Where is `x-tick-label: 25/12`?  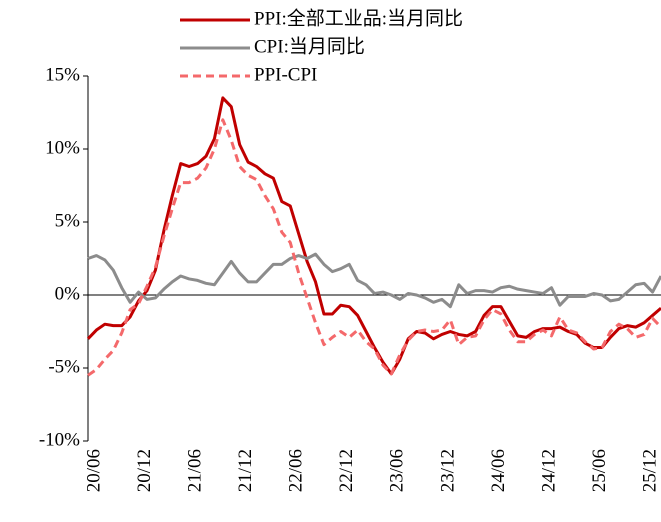 x-tick-label: 25/12 is located at coordinates (650, 470).